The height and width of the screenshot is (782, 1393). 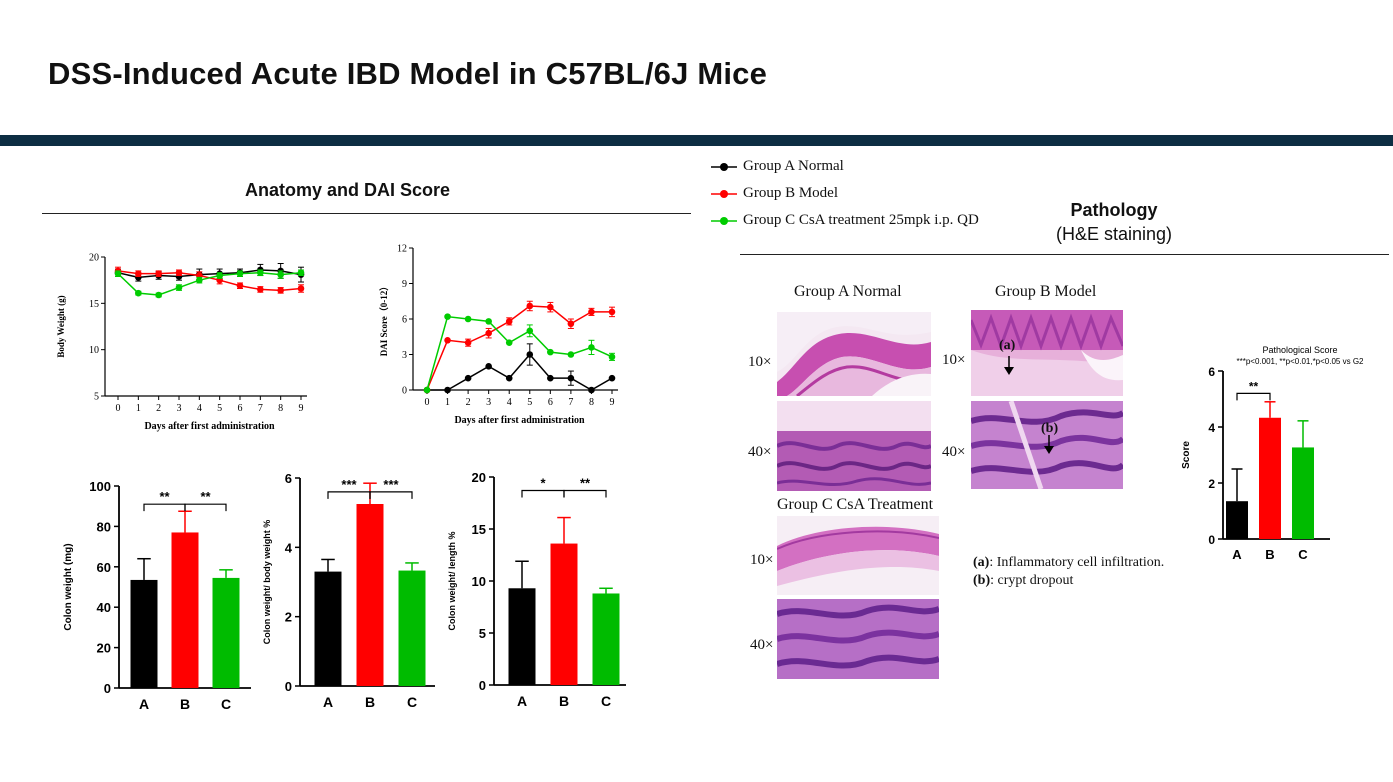 What do you see at coordinates (954, 452) in the screenshot?
I see `group-b-mag-high: 40×` at bounding box center [954, 452].